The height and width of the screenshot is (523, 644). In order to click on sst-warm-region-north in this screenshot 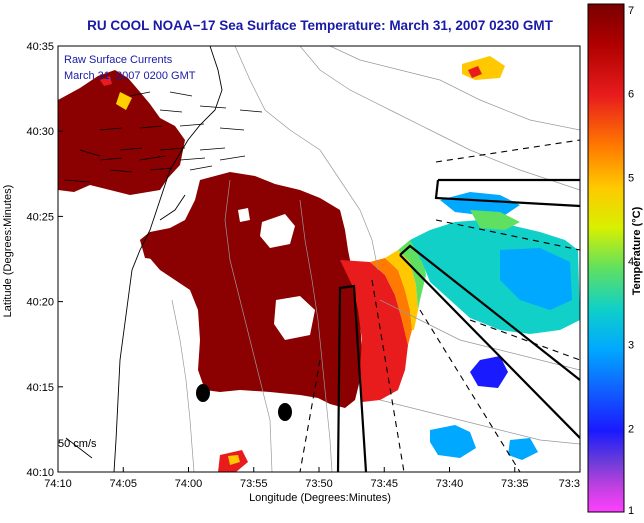, I will do `click(121, 132)`.